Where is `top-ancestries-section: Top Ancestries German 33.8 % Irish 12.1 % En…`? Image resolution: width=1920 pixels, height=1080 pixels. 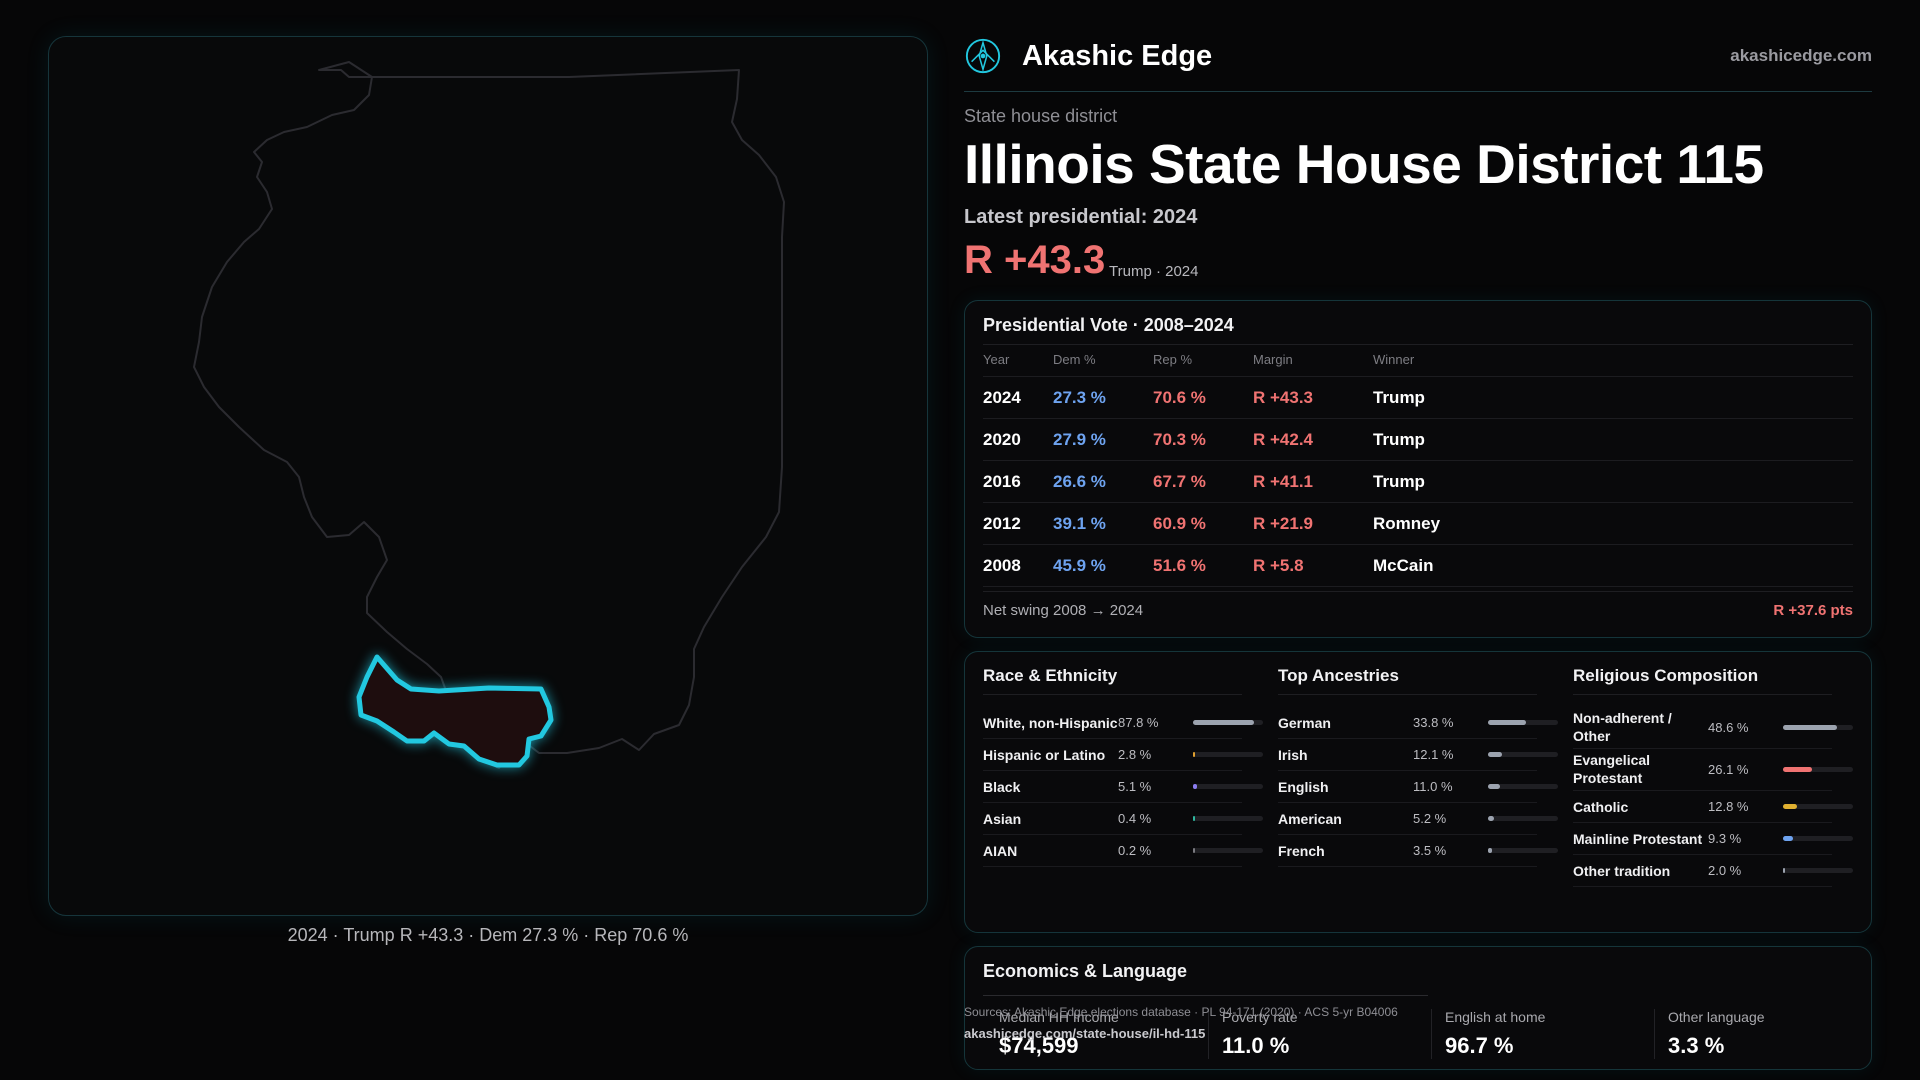
top-ancestries-section: Top Ancestries German 33.8 % Irish 12.1 % En… is located at coordinates (1409, 793).